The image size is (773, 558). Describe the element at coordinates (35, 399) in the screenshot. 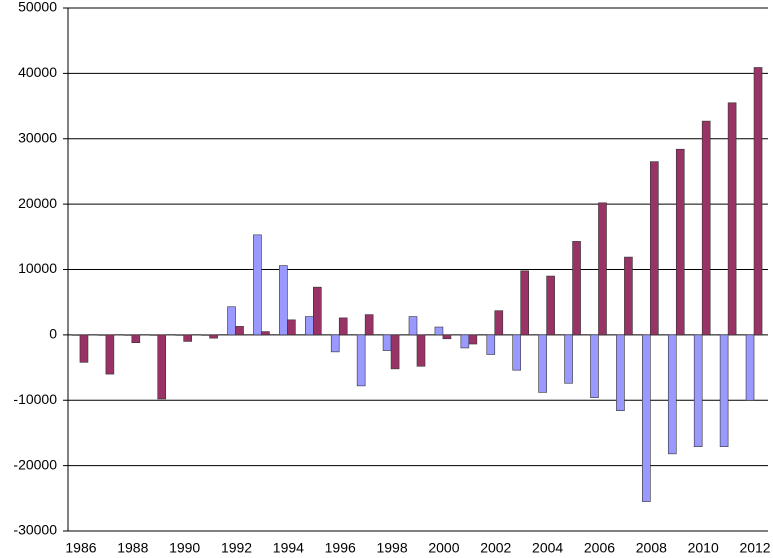

I see `y-tick-label: -10000` at that location.